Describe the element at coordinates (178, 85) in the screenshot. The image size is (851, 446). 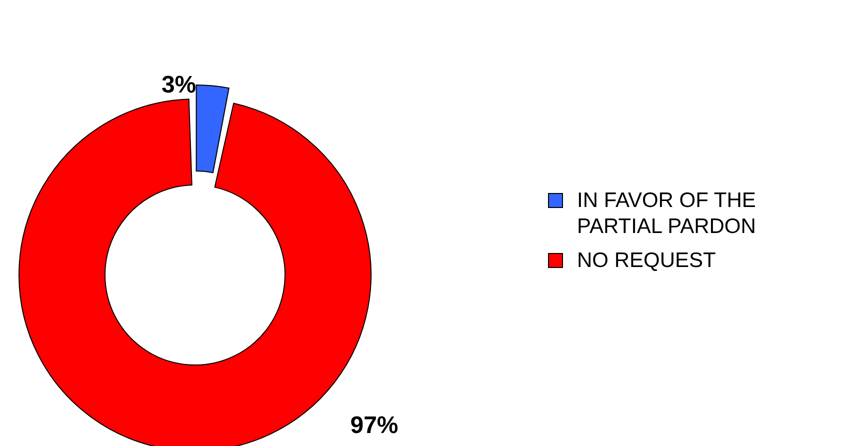
I see `data-label: 3%` at that location.